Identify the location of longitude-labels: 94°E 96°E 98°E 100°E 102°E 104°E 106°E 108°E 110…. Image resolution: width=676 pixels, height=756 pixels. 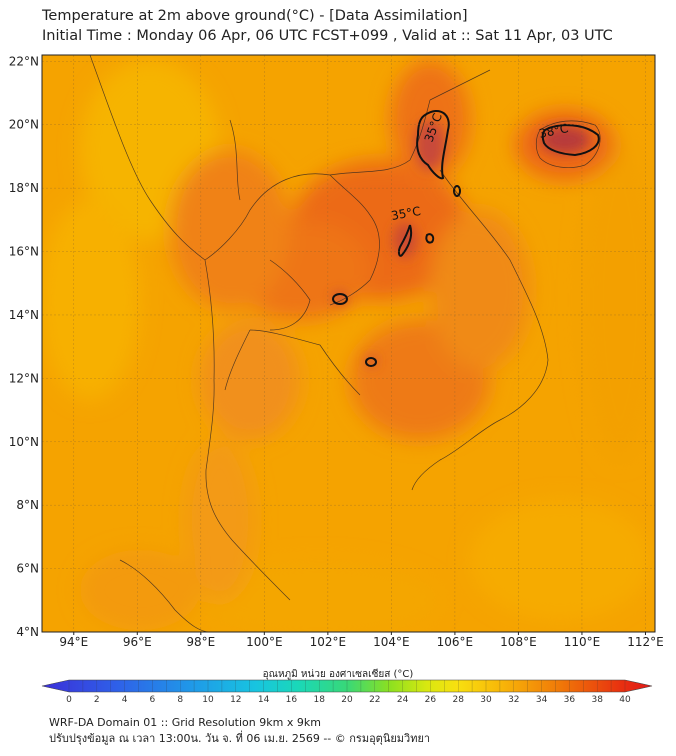
(361, 640).